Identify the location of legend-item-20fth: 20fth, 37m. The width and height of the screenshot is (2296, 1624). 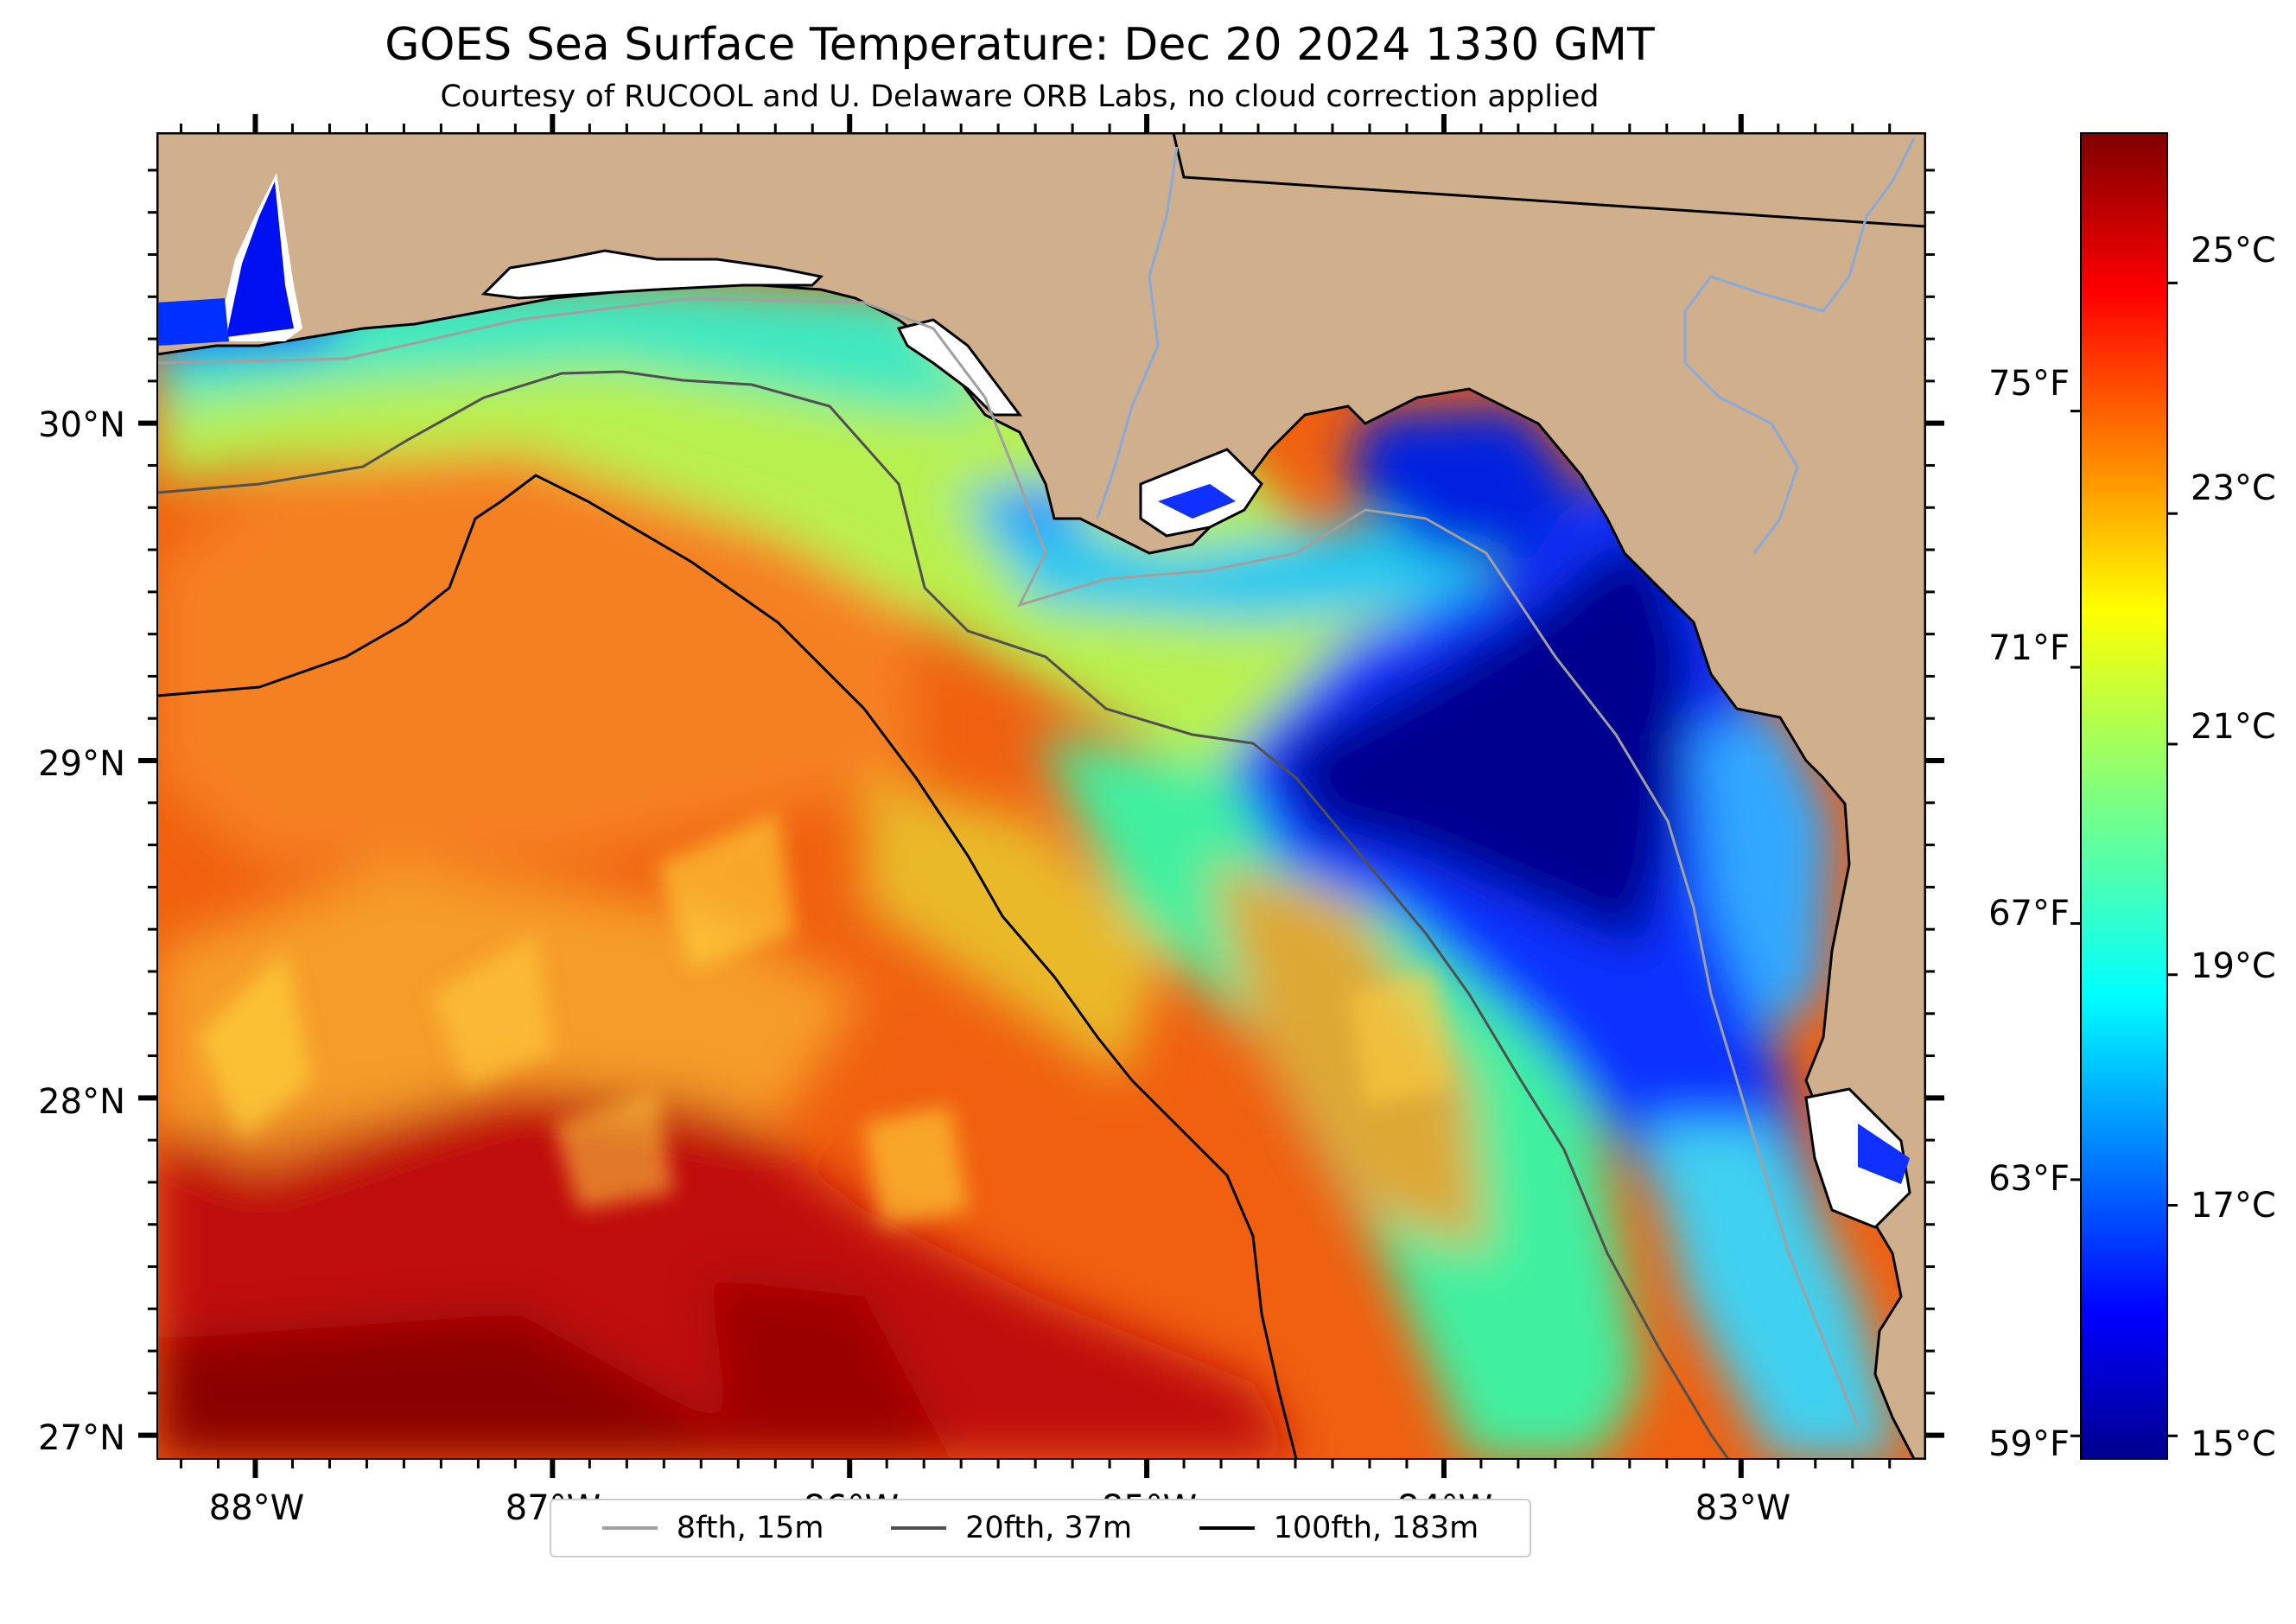
(1011, 1528).